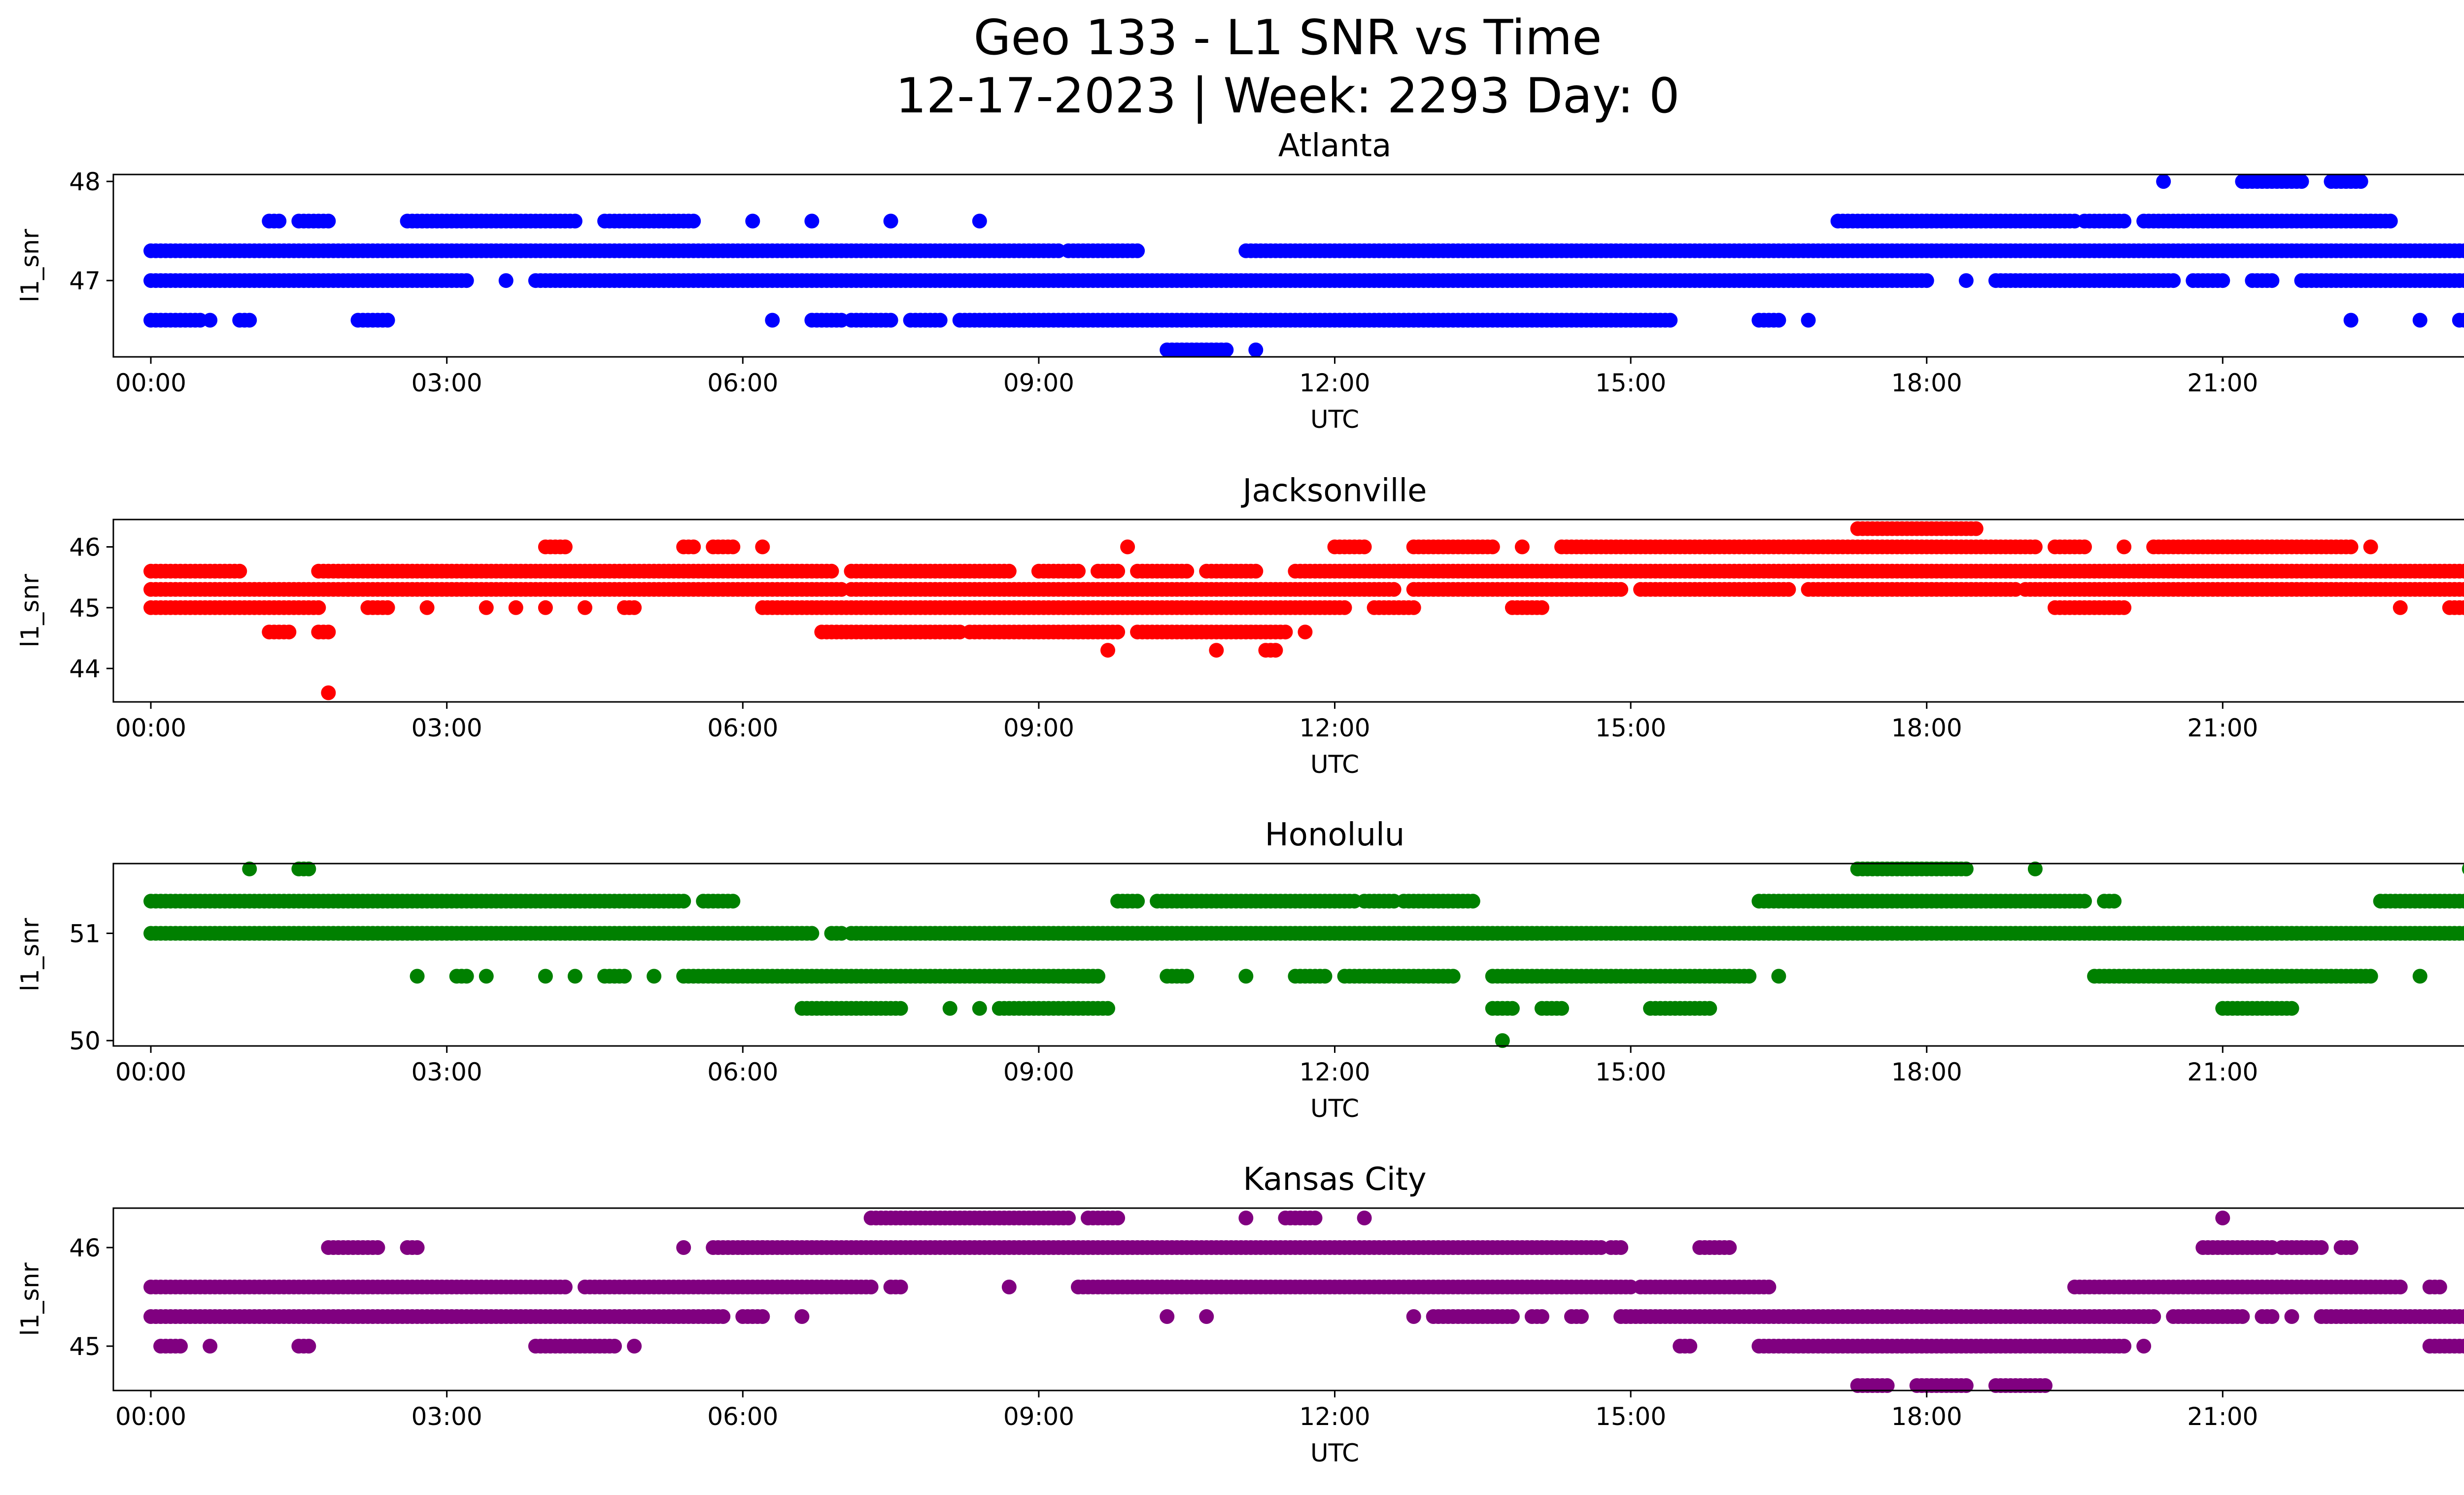 This screenshot has width=2464, height=1495. I want to click on x-tick-label: 21:00, so click(2222, 383).